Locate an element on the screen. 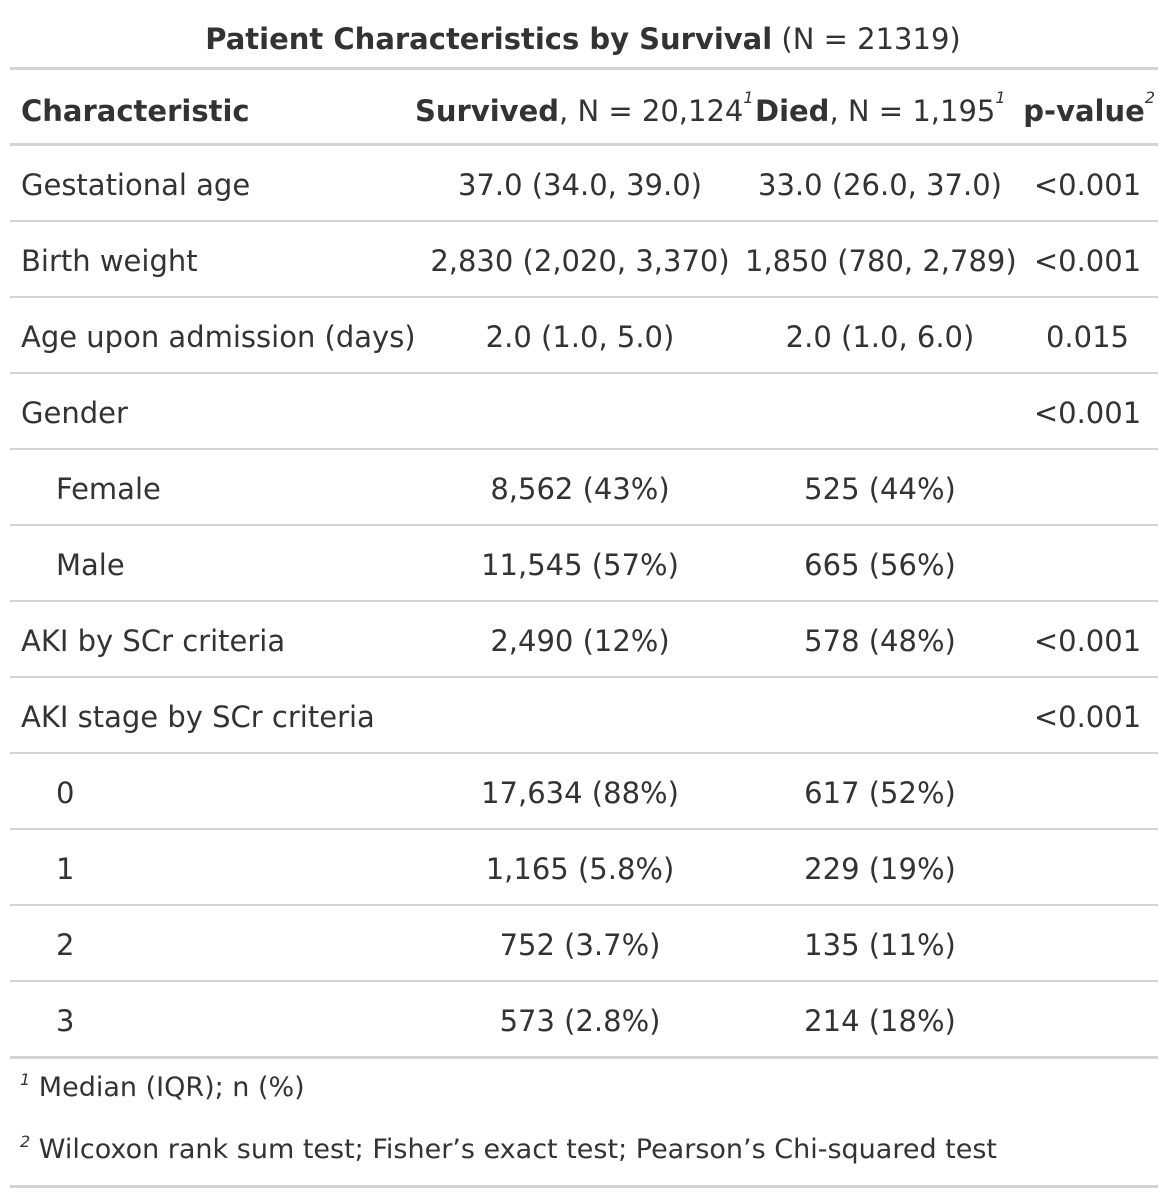 This screenshot has height=1194, width=1166. footnote-2-mark: 2 is located at coordinates (25, 1141).